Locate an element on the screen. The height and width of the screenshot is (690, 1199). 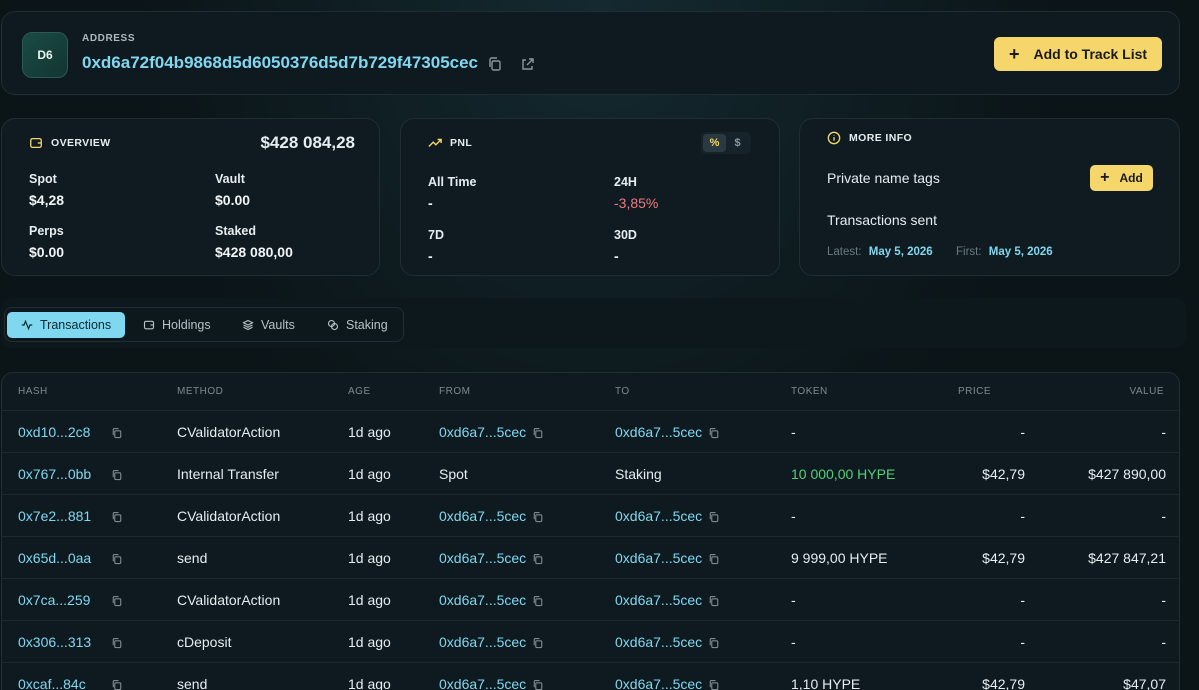
col-age: AGE is located at coordinates (359, 391).